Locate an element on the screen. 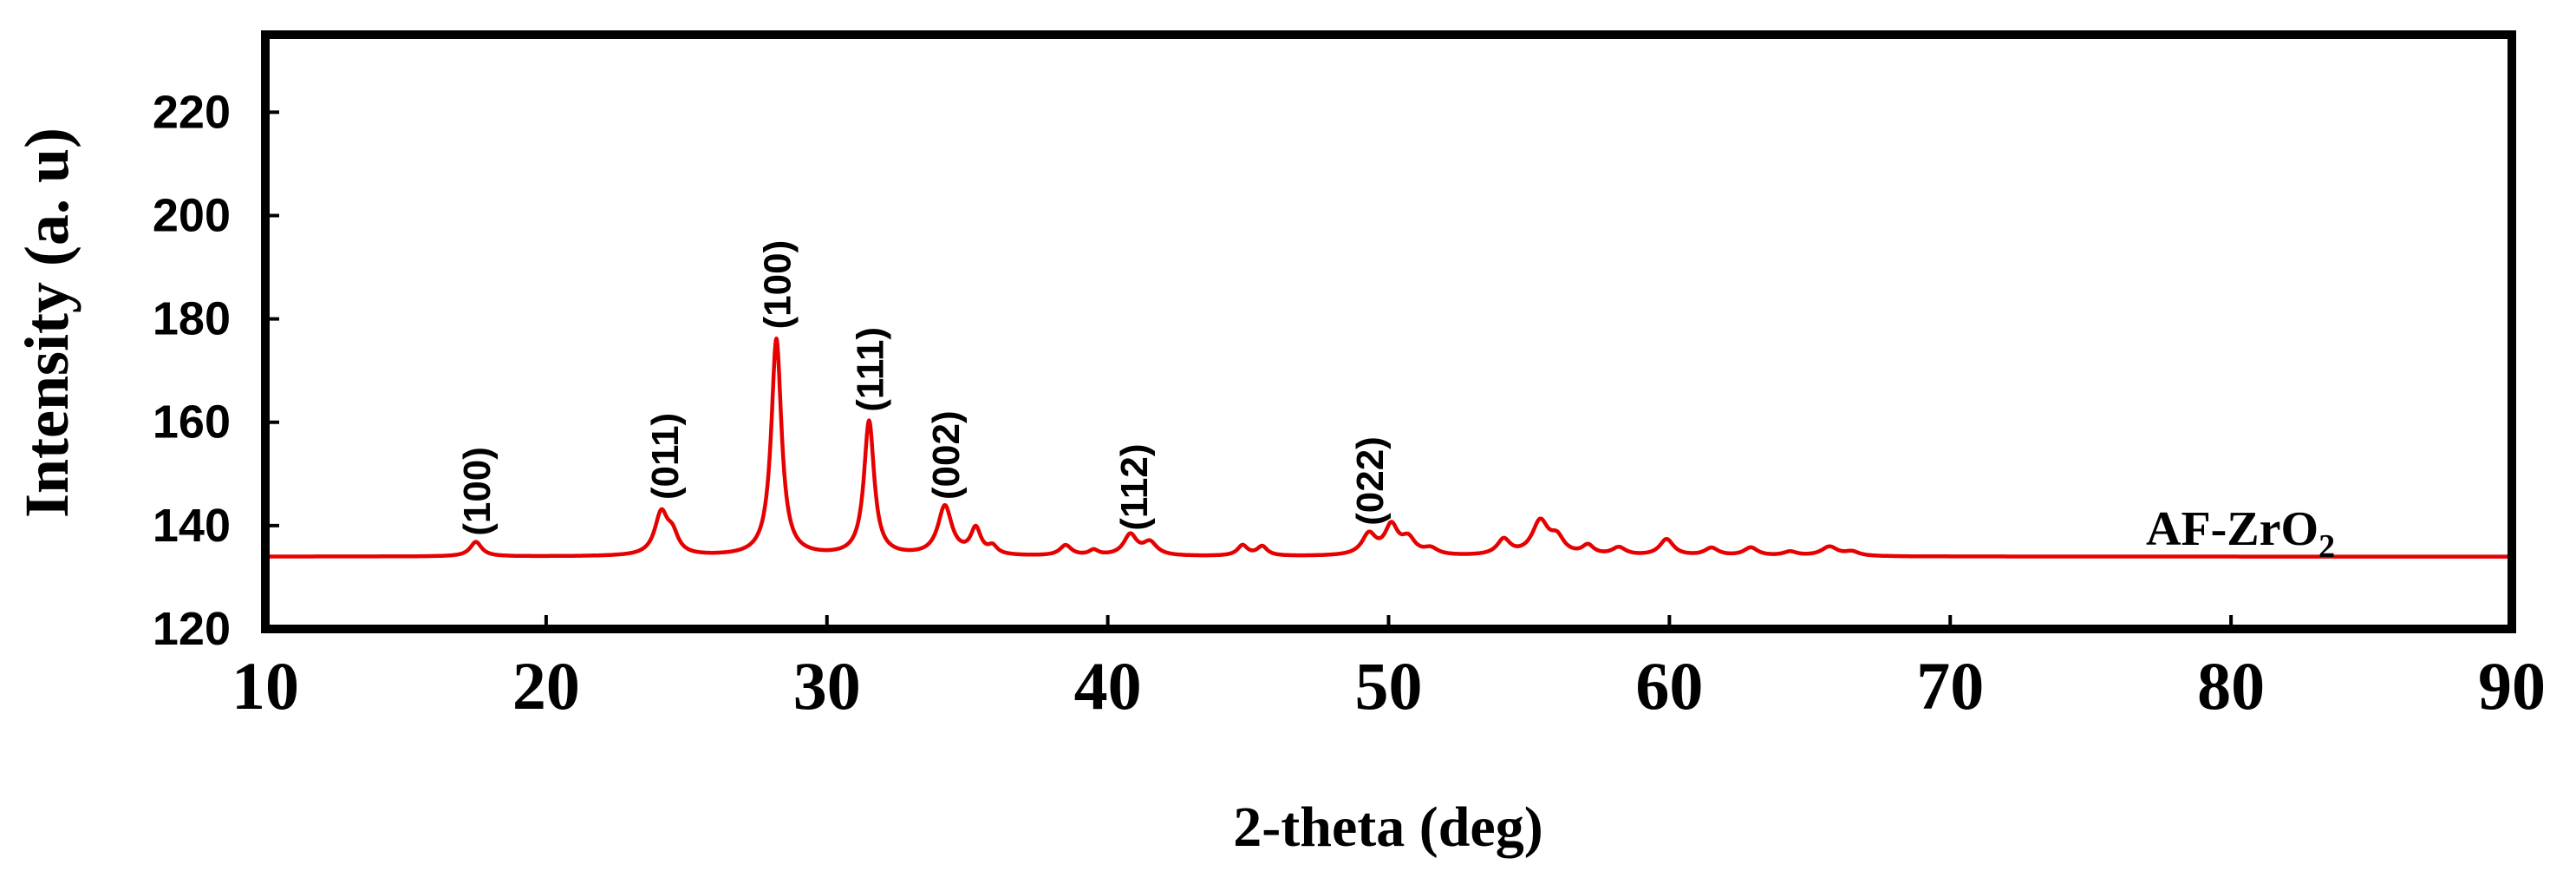  x-tick-label: 60 is located at coordinates (1669, 686).